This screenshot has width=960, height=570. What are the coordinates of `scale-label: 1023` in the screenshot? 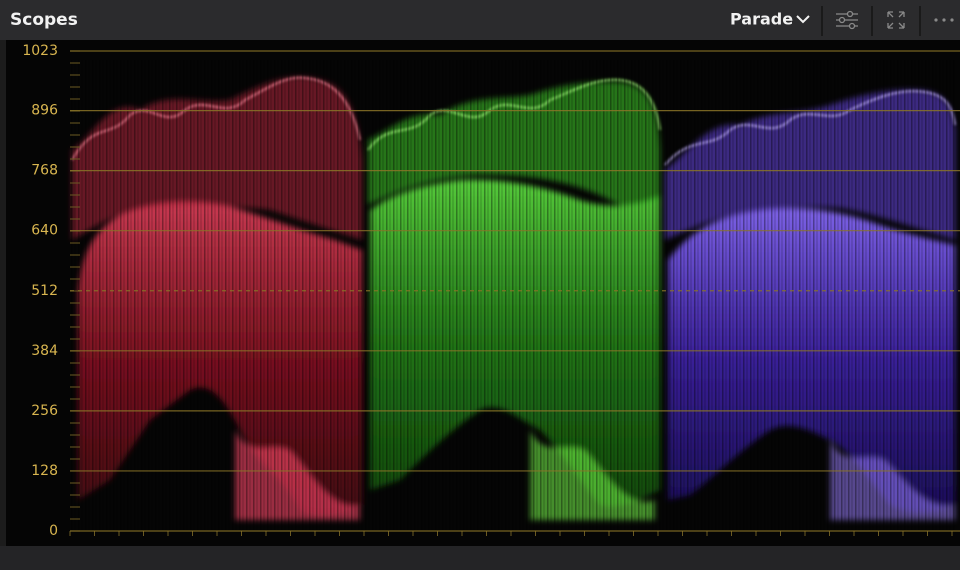 It's located at (40, 51).